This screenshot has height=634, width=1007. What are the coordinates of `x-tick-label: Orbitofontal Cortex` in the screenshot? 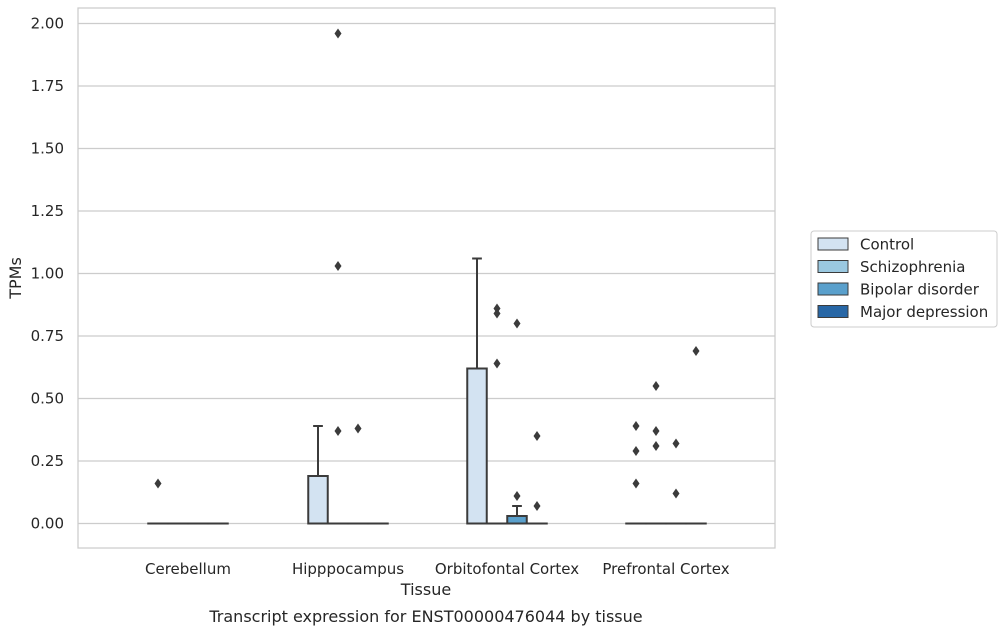 It's located at (507, 569).